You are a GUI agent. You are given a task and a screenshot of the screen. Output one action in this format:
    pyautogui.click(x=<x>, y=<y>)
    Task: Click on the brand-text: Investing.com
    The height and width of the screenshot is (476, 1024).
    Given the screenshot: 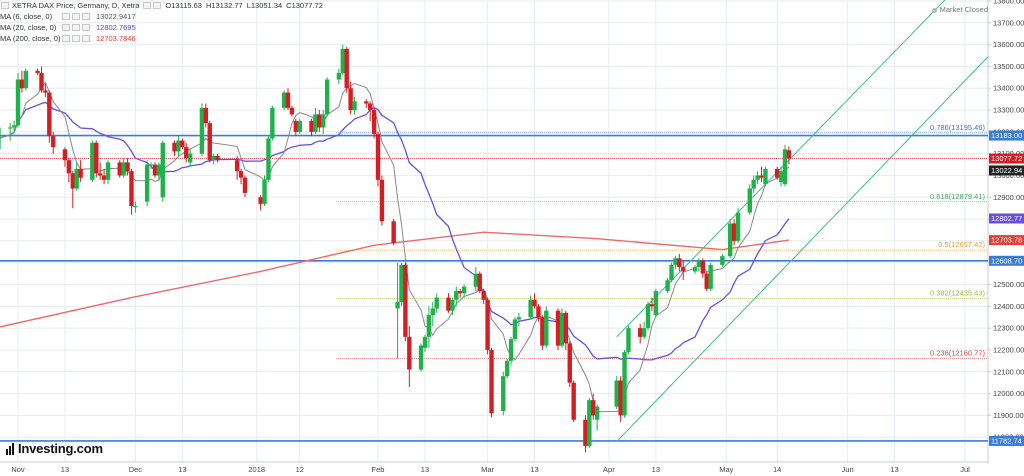 What is the action you would take?
    pyautogui.click(x=60, y=448)
    